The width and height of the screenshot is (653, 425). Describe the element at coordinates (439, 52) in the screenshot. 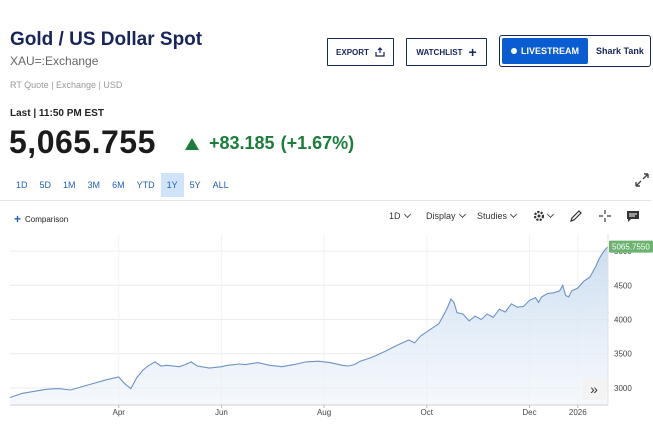

I see `watchlist-label: WATCHLIST` at that location.